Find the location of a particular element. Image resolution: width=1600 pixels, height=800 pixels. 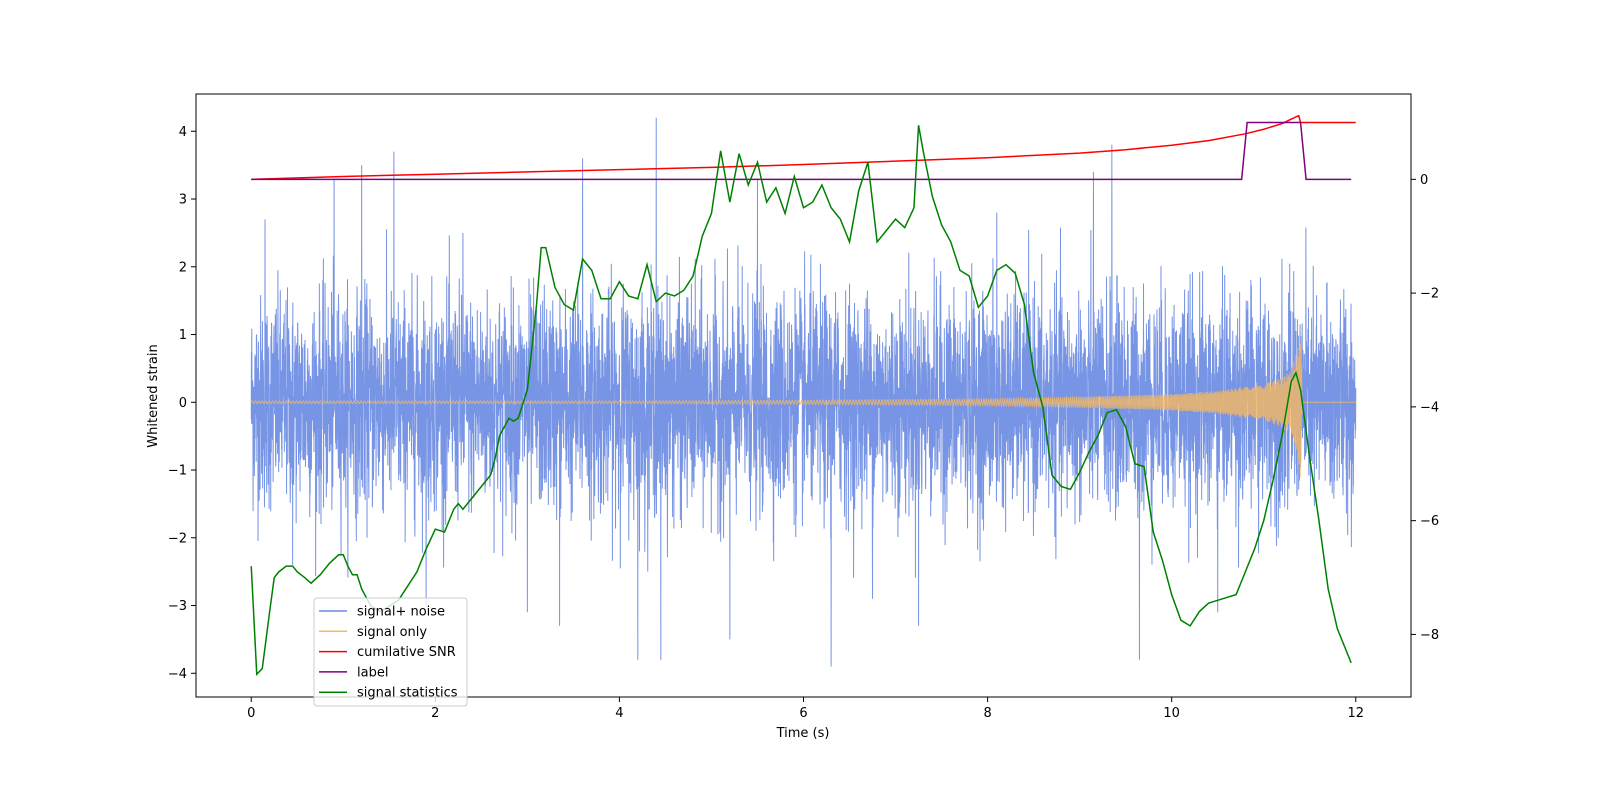

x-tick-label: 2 is located at coordinates (435, 713).